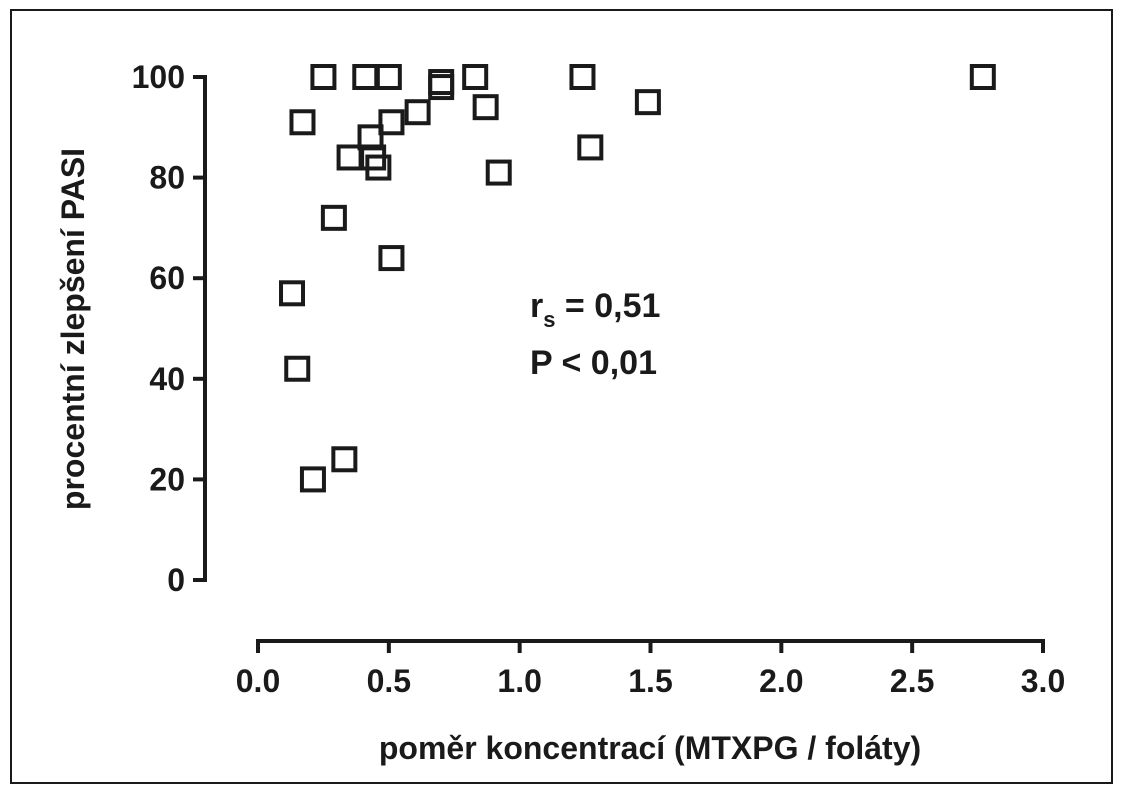 Image resolution: width=1130 pixels, height=800 pixels. Describe the element at coordinates (389, 681) in the screenshot. I see `x-tick-label: 0.5` at that location.